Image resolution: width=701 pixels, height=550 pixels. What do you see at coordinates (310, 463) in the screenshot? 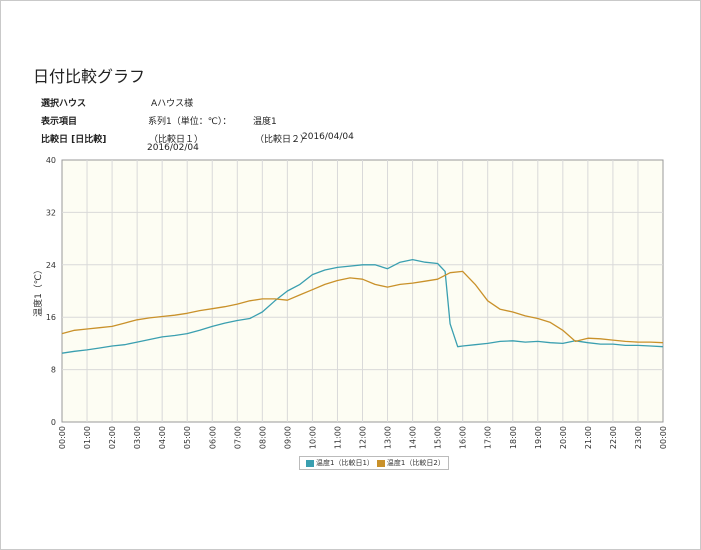
I see `legend-swatch-series1` at bounding box center [310, 463].